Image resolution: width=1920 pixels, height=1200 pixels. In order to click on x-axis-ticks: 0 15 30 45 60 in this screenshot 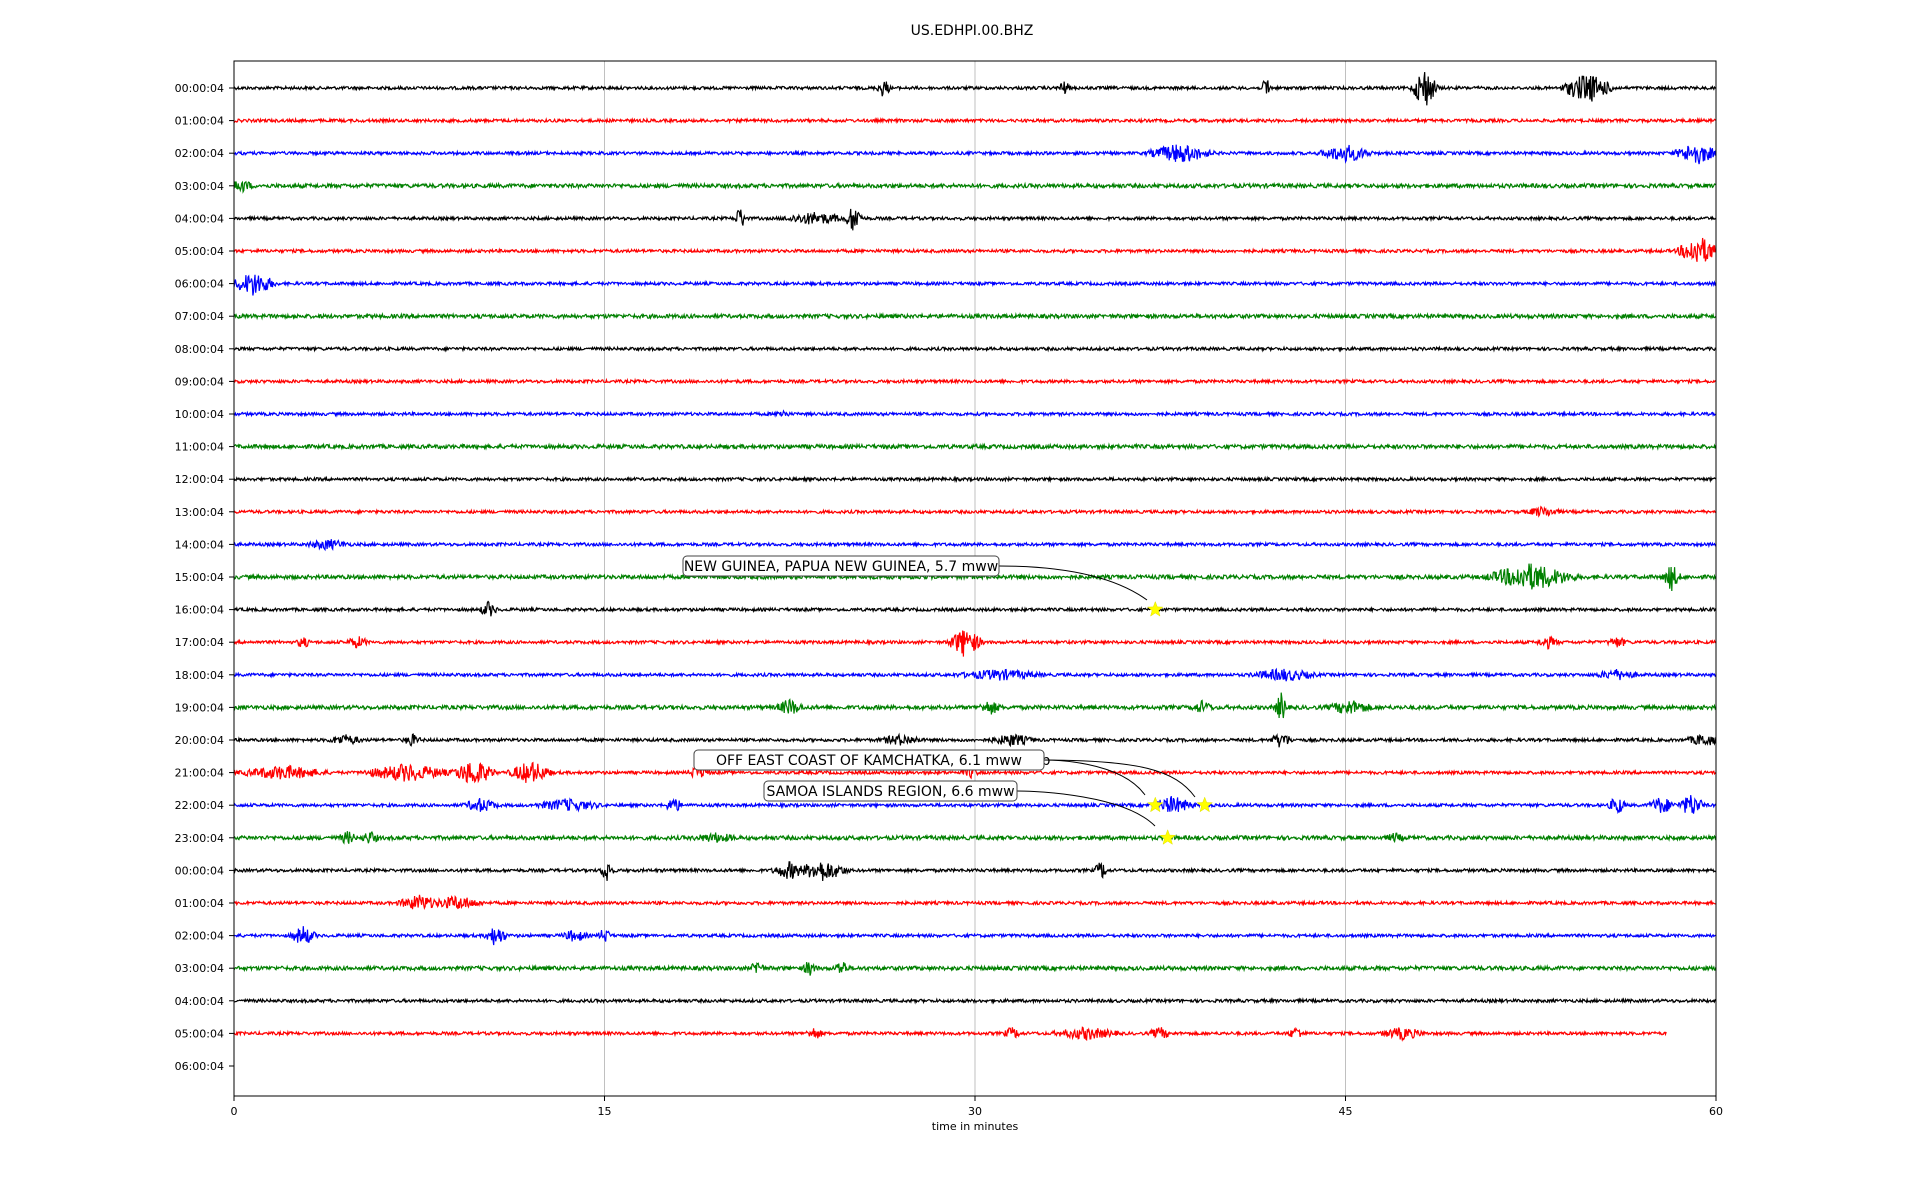, I will do `click(977, 1107)`.